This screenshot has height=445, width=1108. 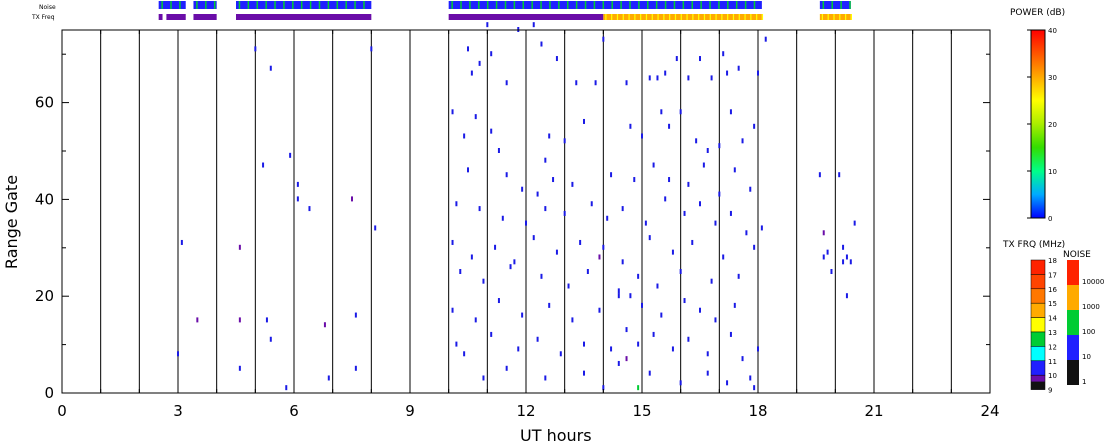 What do you see at coordinates (1052, 125) in the screenshot?
I see `power-tick-label: 20` at bounding box center [1052, 125].